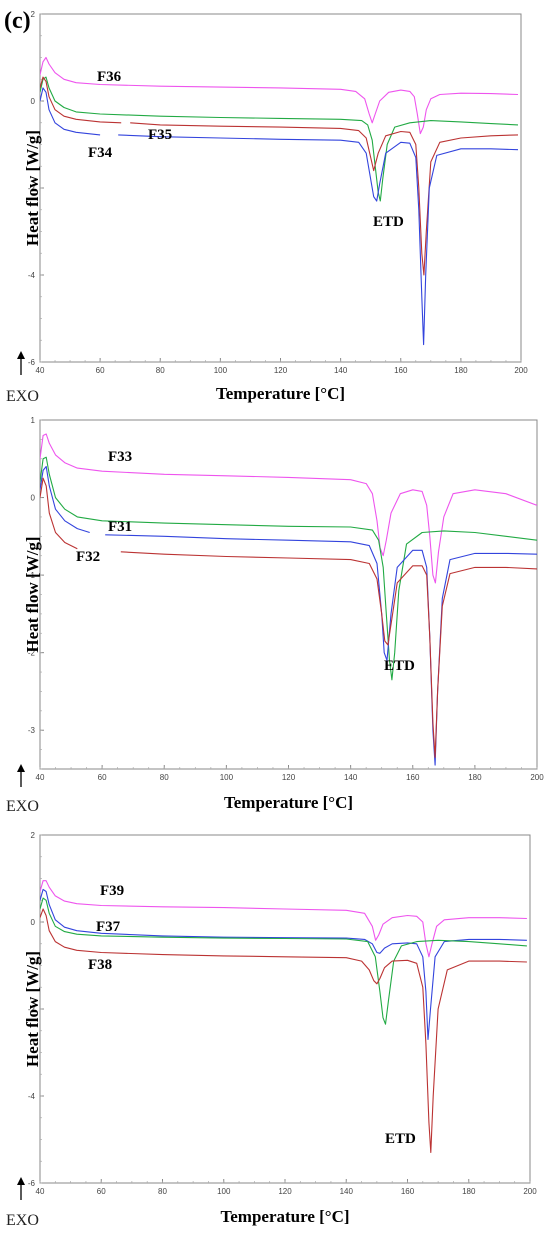  Describe the element at coordinates (283, 919) in the screenshot. I see `series-line-f39` at that location.